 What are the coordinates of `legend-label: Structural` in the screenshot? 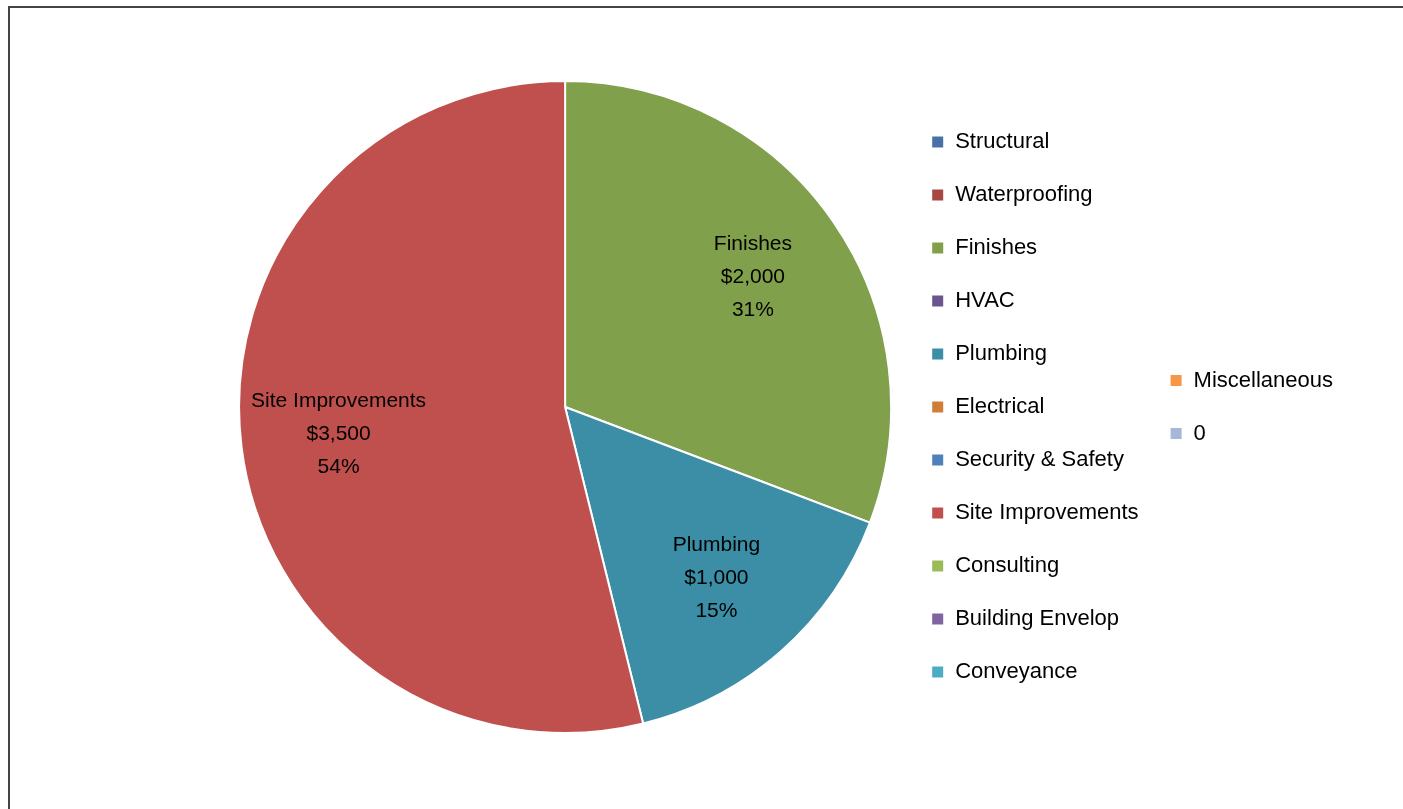 It's located at (1002, 141).